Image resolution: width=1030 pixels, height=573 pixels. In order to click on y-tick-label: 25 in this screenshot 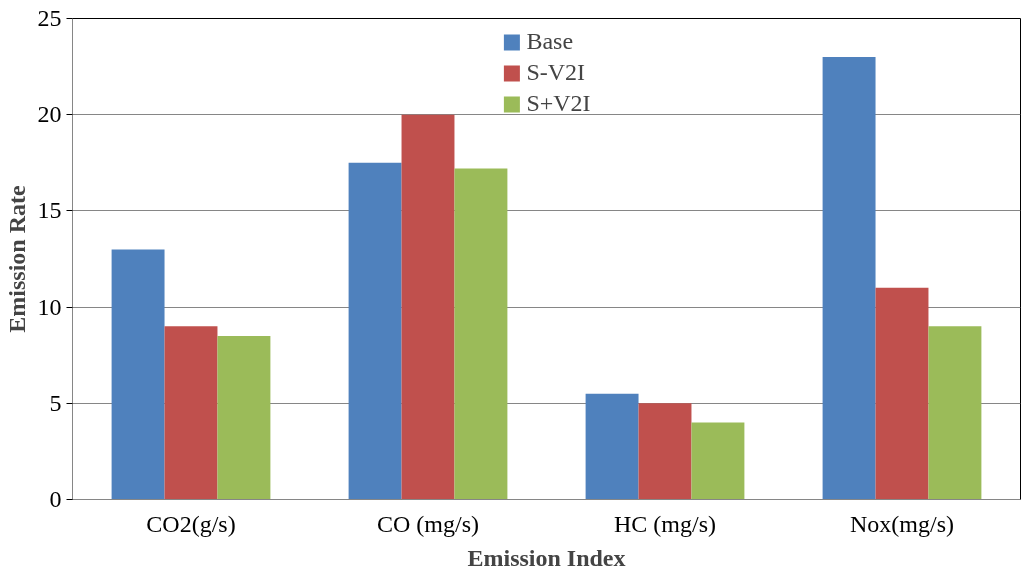, I will do `click(49, 18)`.